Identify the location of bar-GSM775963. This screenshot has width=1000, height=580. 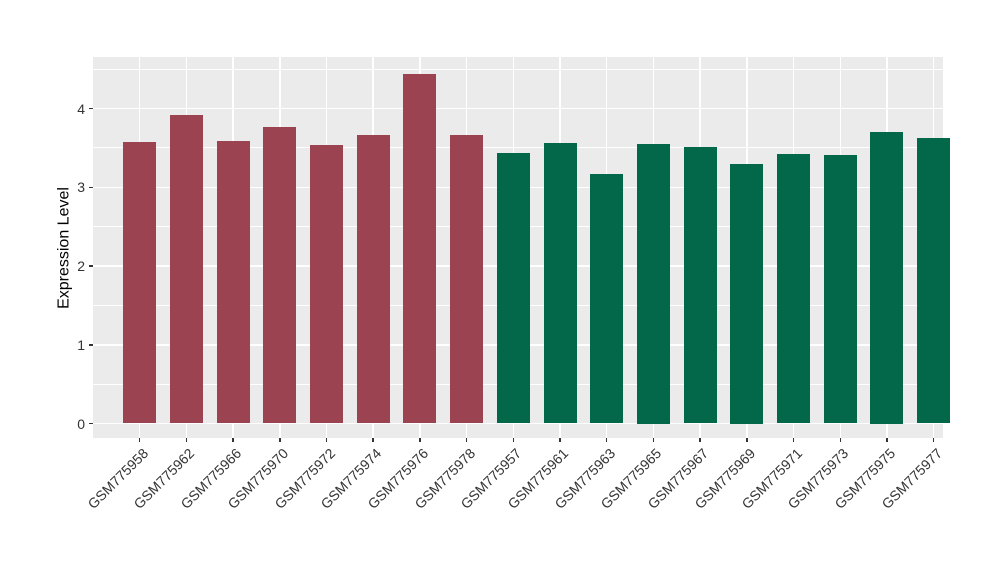
(607, 298).